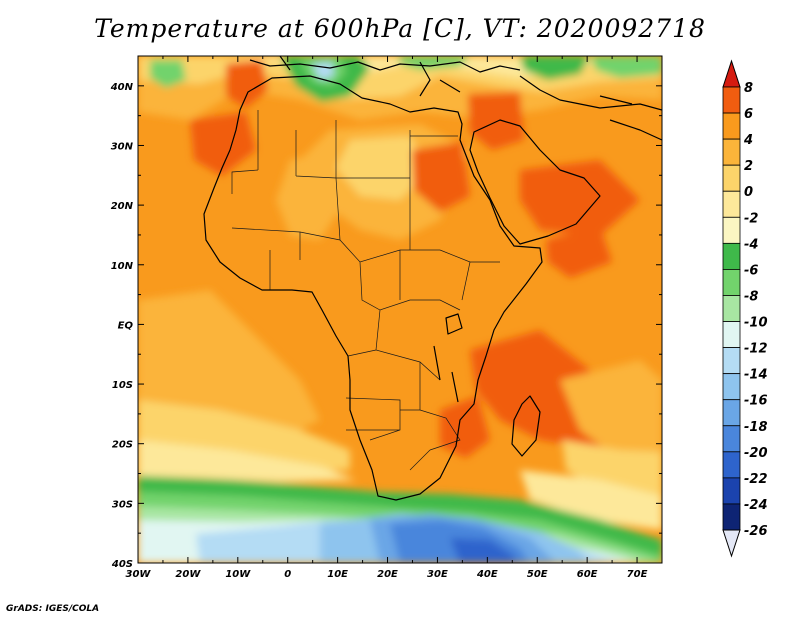 This screenshot has height=618, width=800. I want to click on lat-label: 40S, so click(122, 564).